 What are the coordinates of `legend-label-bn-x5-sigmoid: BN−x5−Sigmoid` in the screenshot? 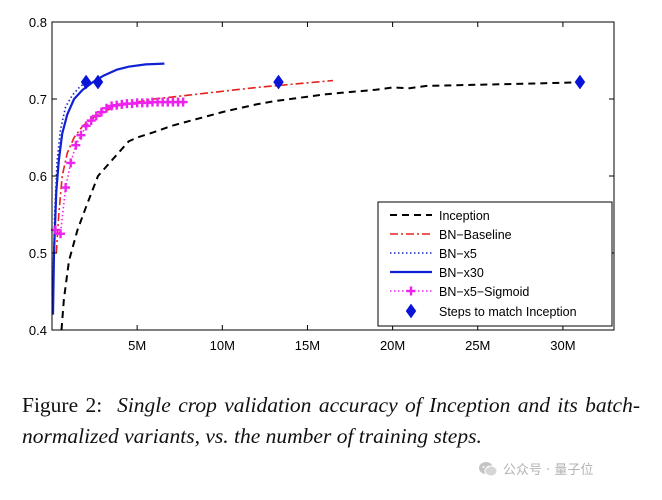 It's located at (484, 292).